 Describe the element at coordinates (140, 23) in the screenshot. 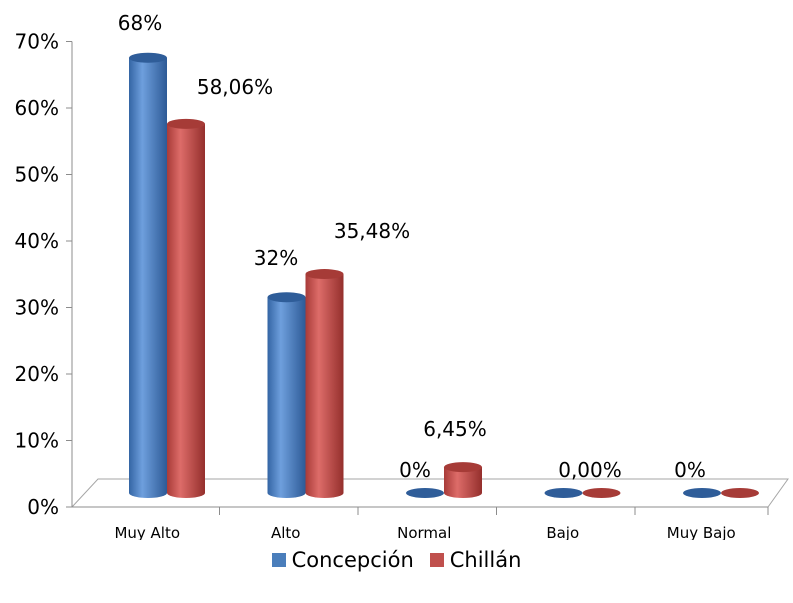

I see `data-label: 68%` at that location.